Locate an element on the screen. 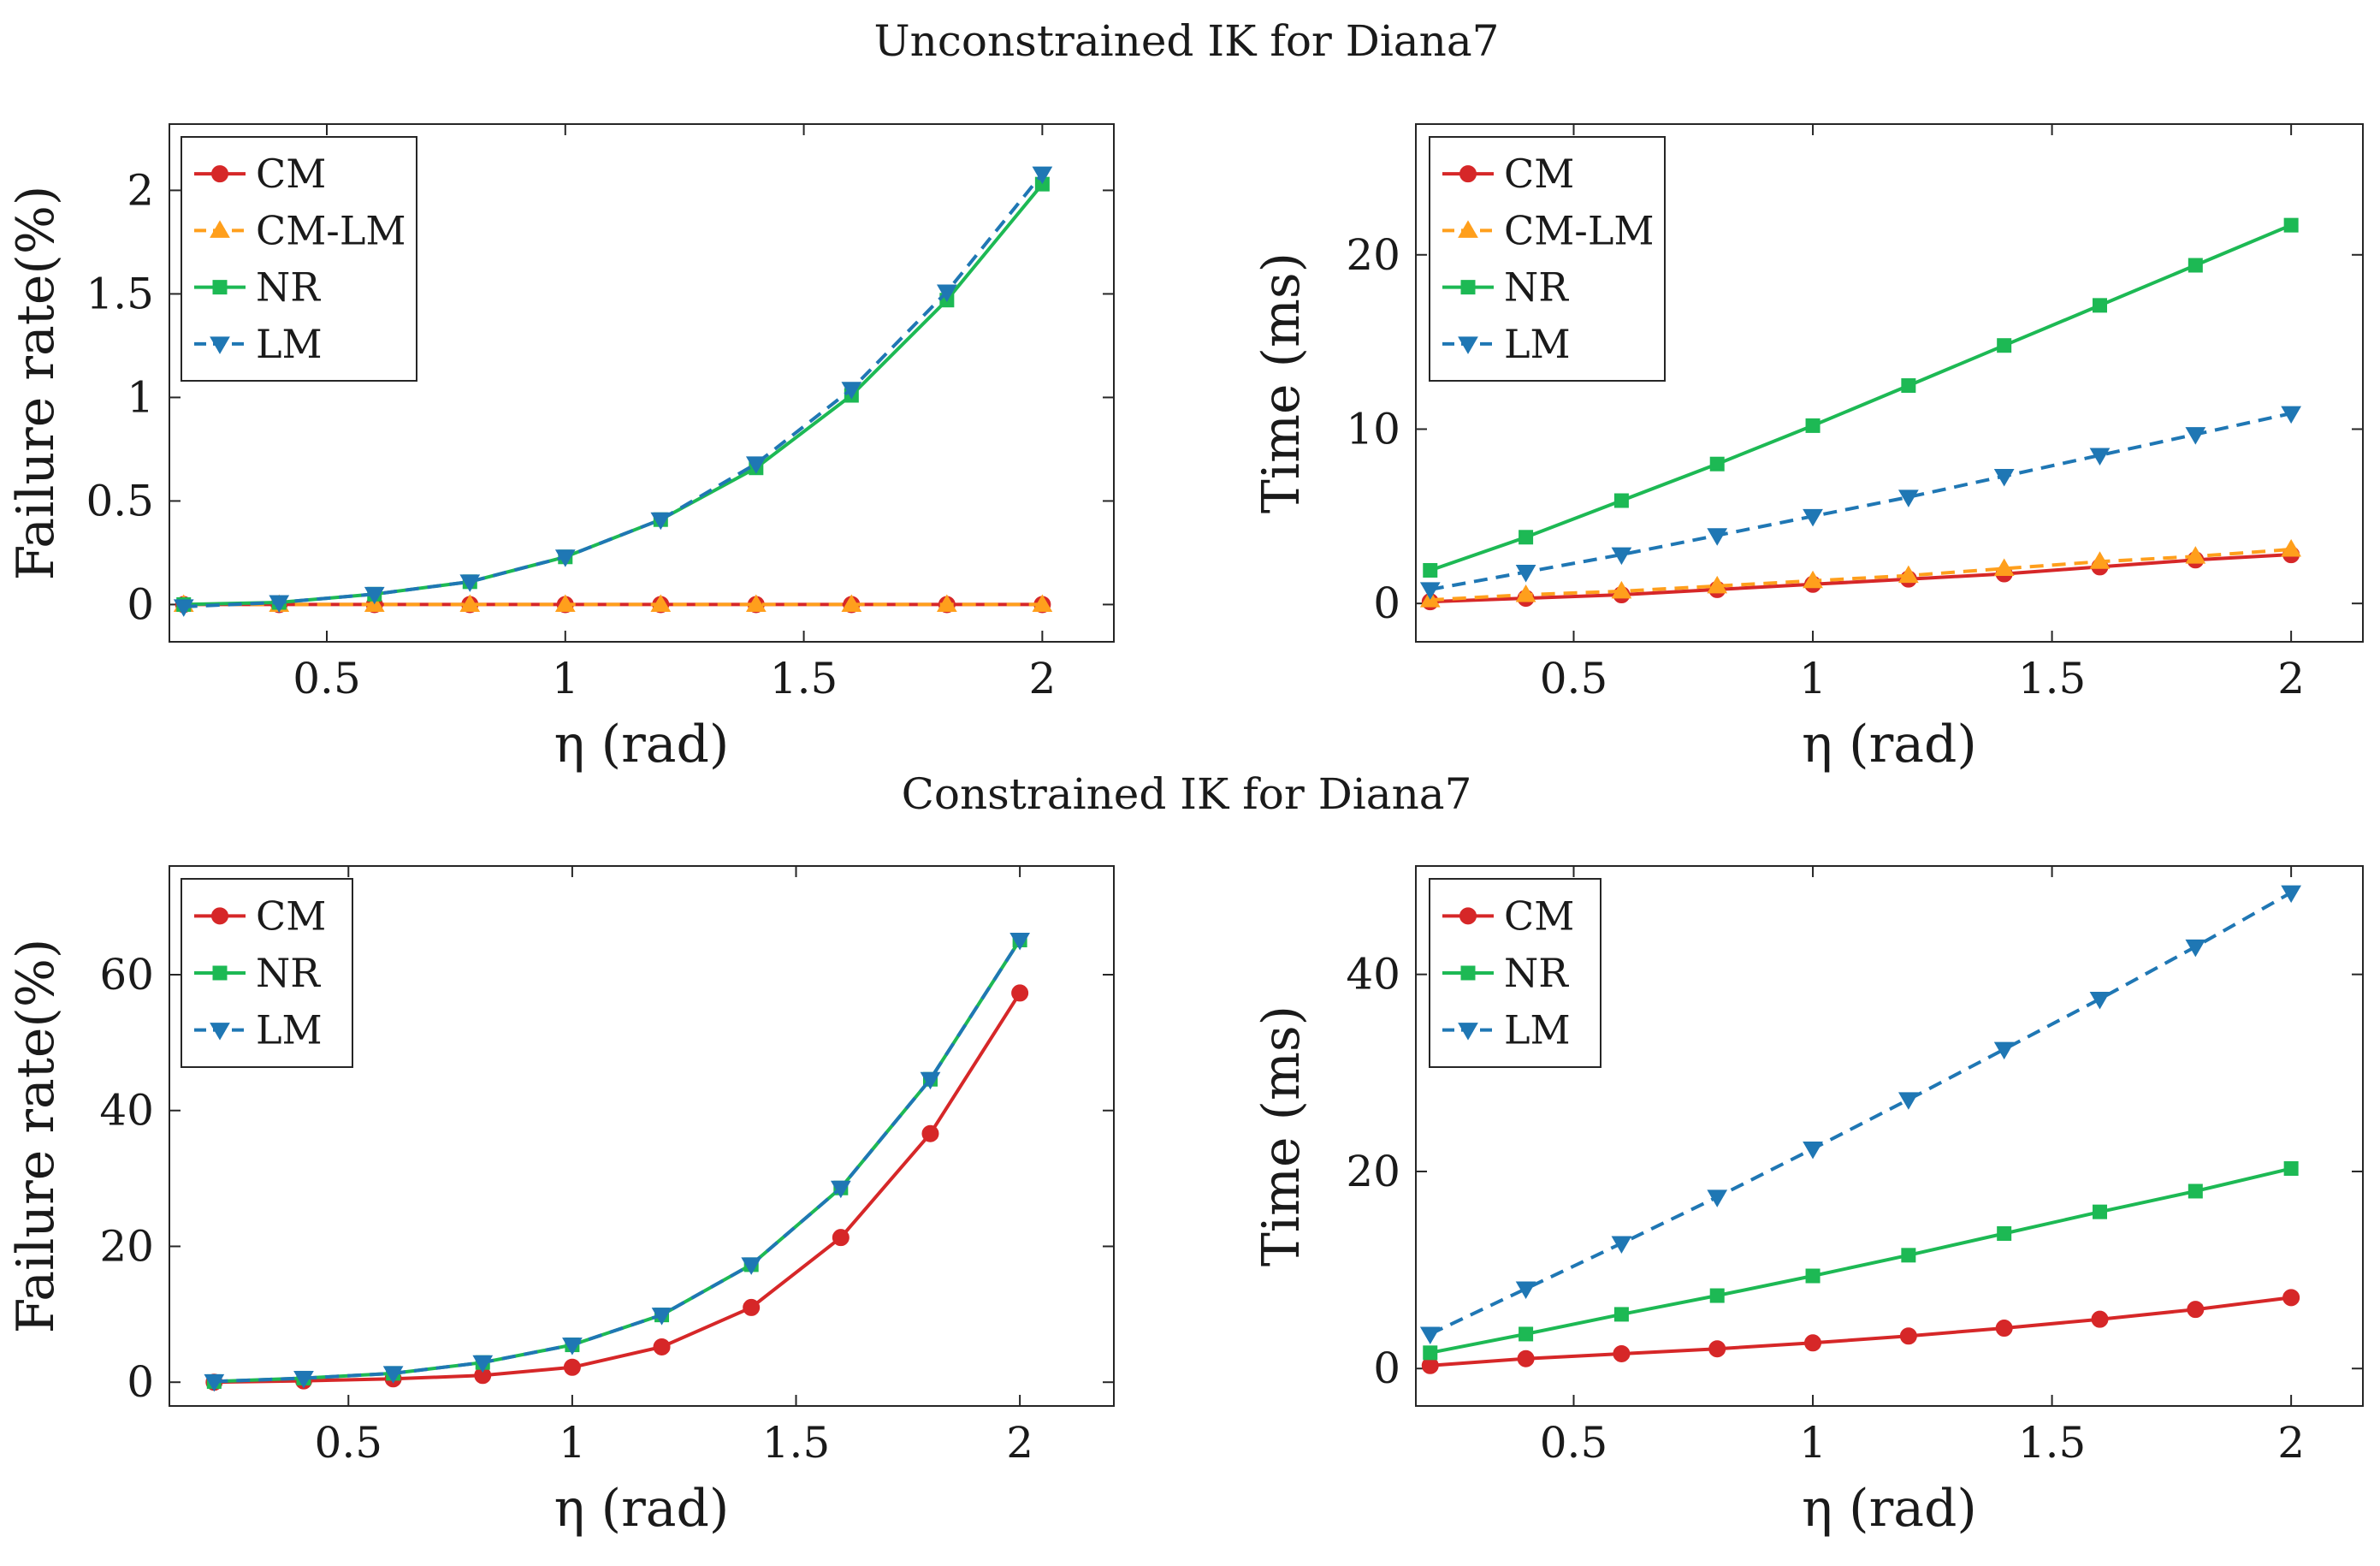  series-cm-lm is located at coordinates (613, 603).